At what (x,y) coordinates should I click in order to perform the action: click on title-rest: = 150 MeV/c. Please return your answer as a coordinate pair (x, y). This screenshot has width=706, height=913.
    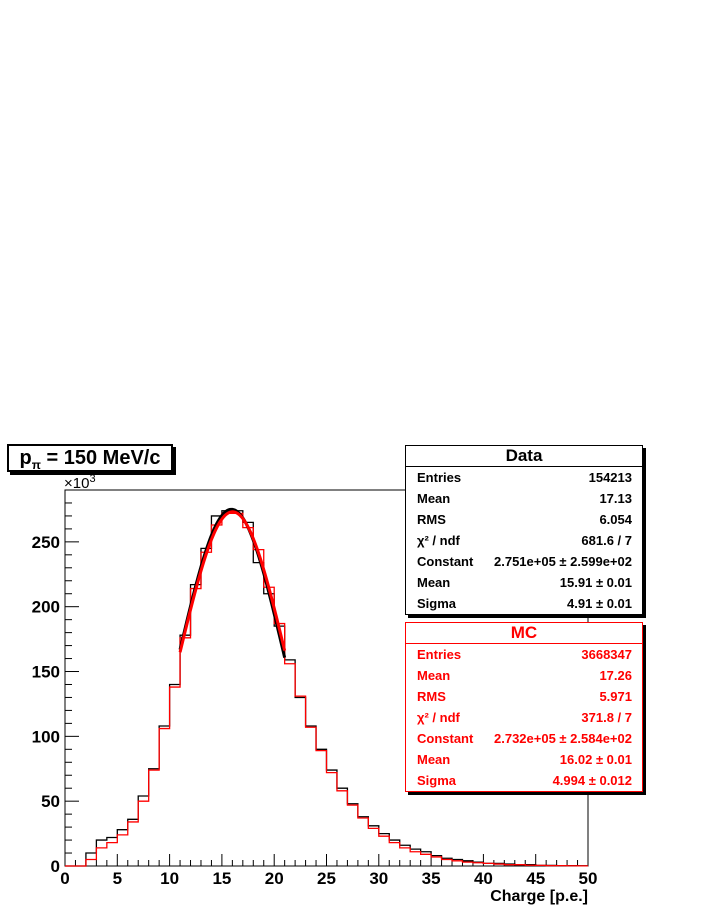
    Looking at the image, I should click on (100, 458).